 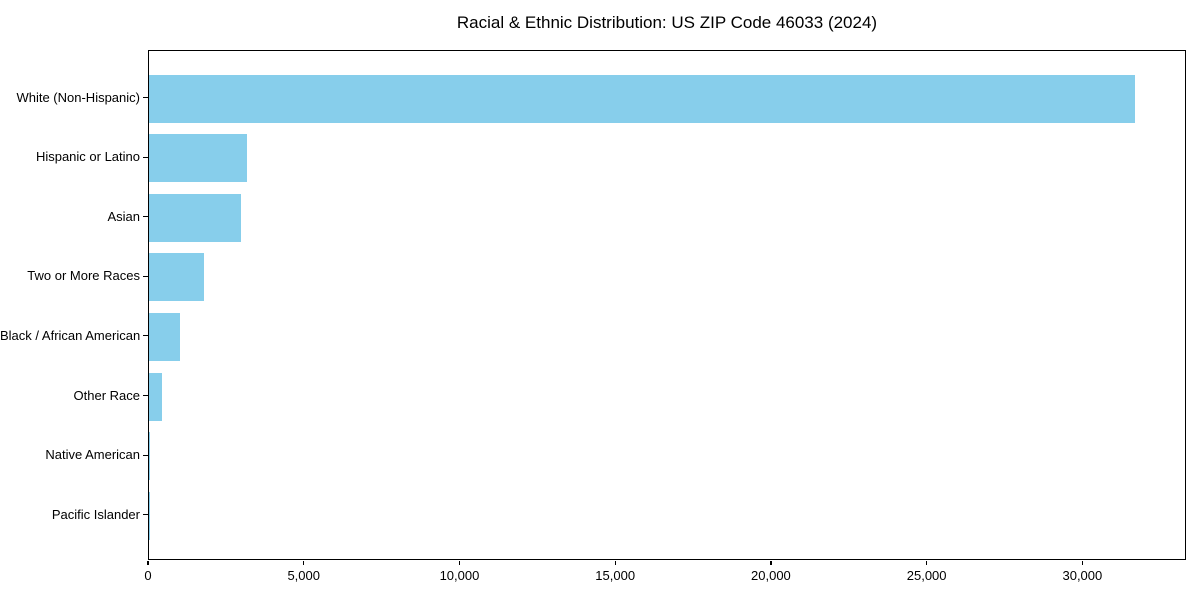 I want to click on x-tick-label: 25,000, so click(x=926, y=575).